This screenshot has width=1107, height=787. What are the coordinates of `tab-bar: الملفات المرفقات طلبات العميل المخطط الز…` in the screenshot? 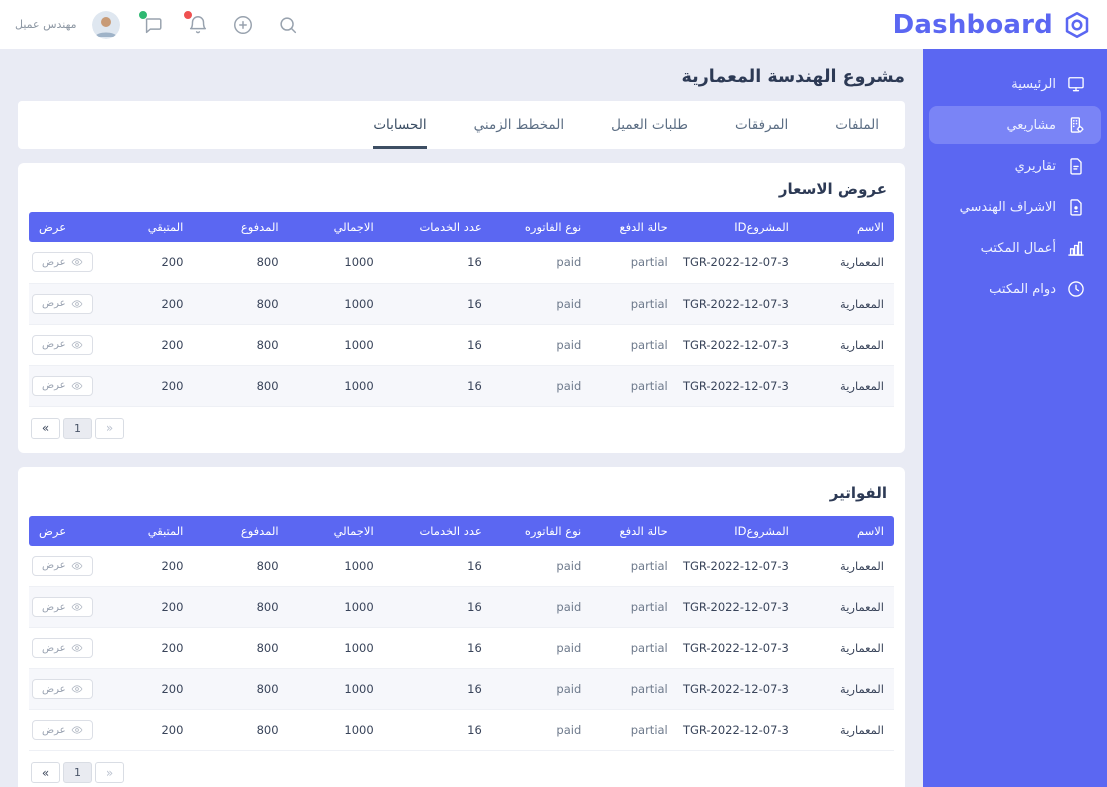 It's located at (461, 125).